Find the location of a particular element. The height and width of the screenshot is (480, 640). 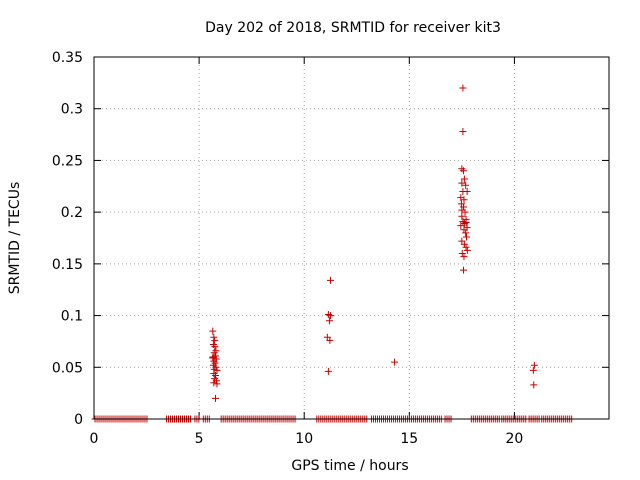

y-axis-label: SRMTID / TECUs is located at coordinates (15, 238).